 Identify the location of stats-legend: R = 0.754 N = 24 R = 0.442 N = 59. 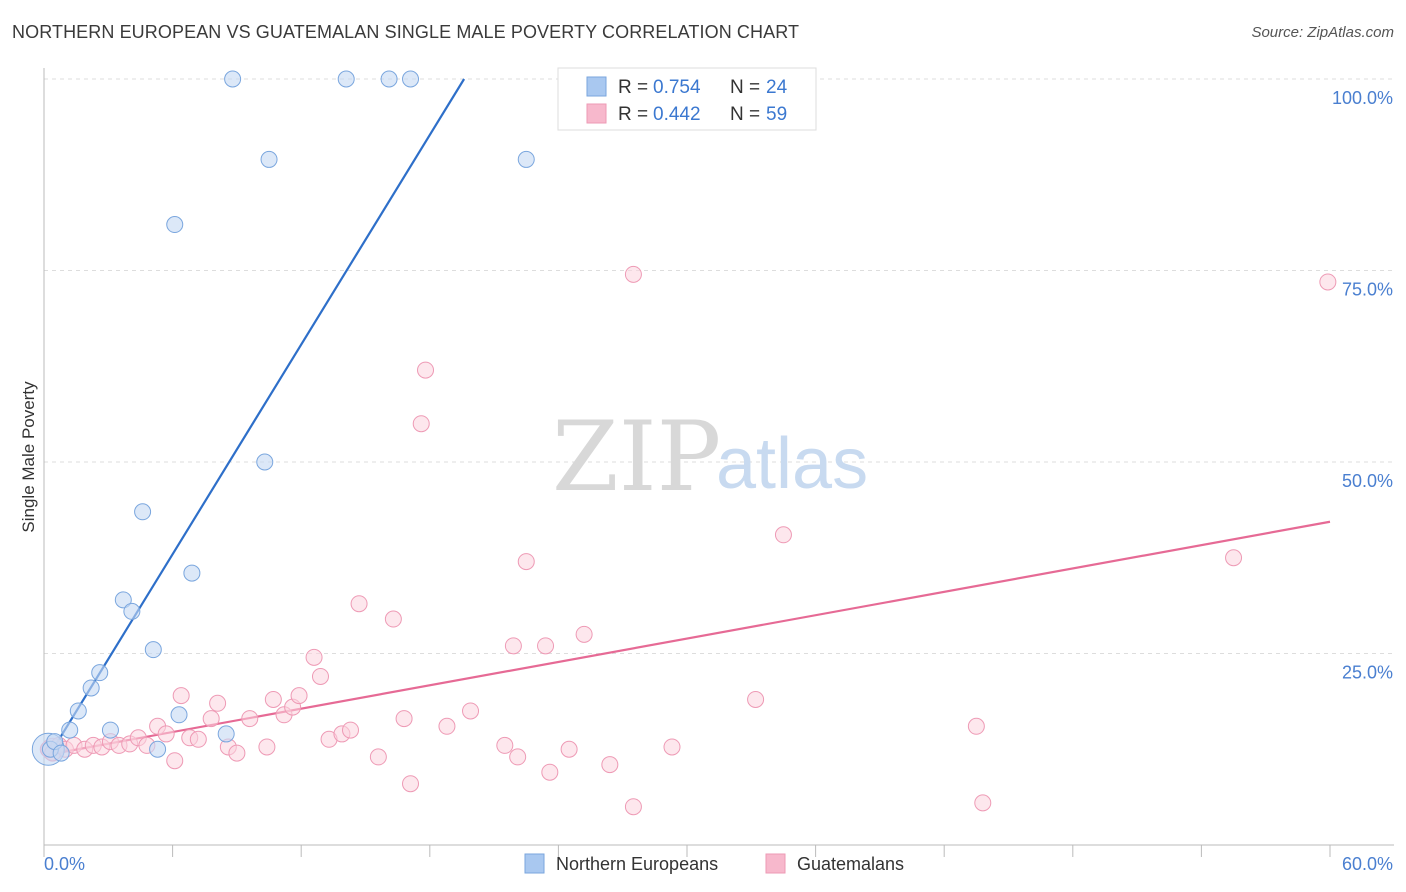
(687, 99).